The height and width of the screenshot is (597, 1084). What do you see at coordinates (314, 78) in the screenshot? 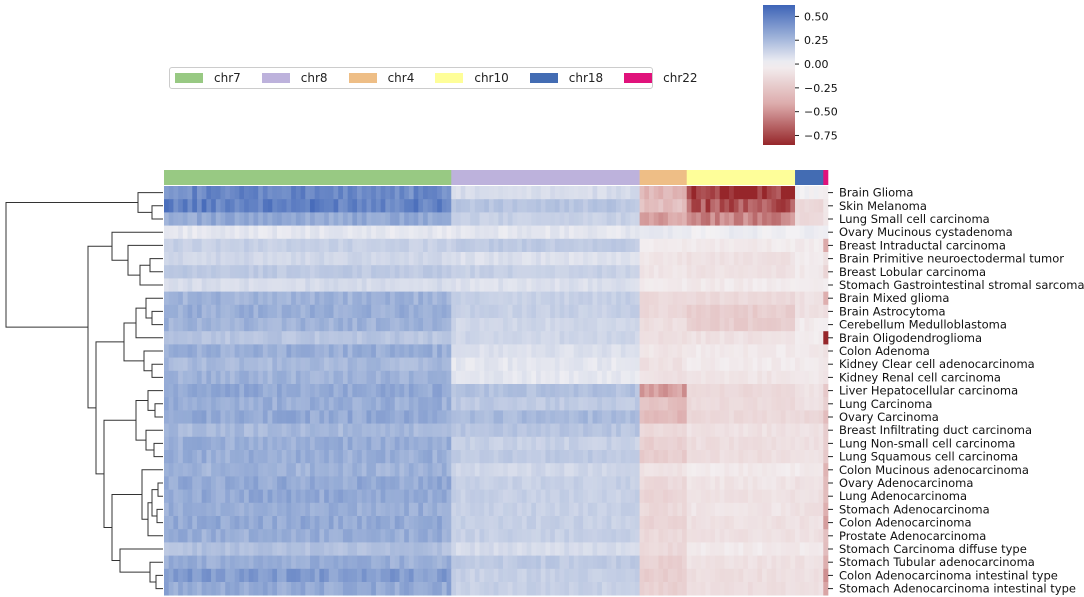
I see `legend-label: chr8` at bounding box center [314, 78].